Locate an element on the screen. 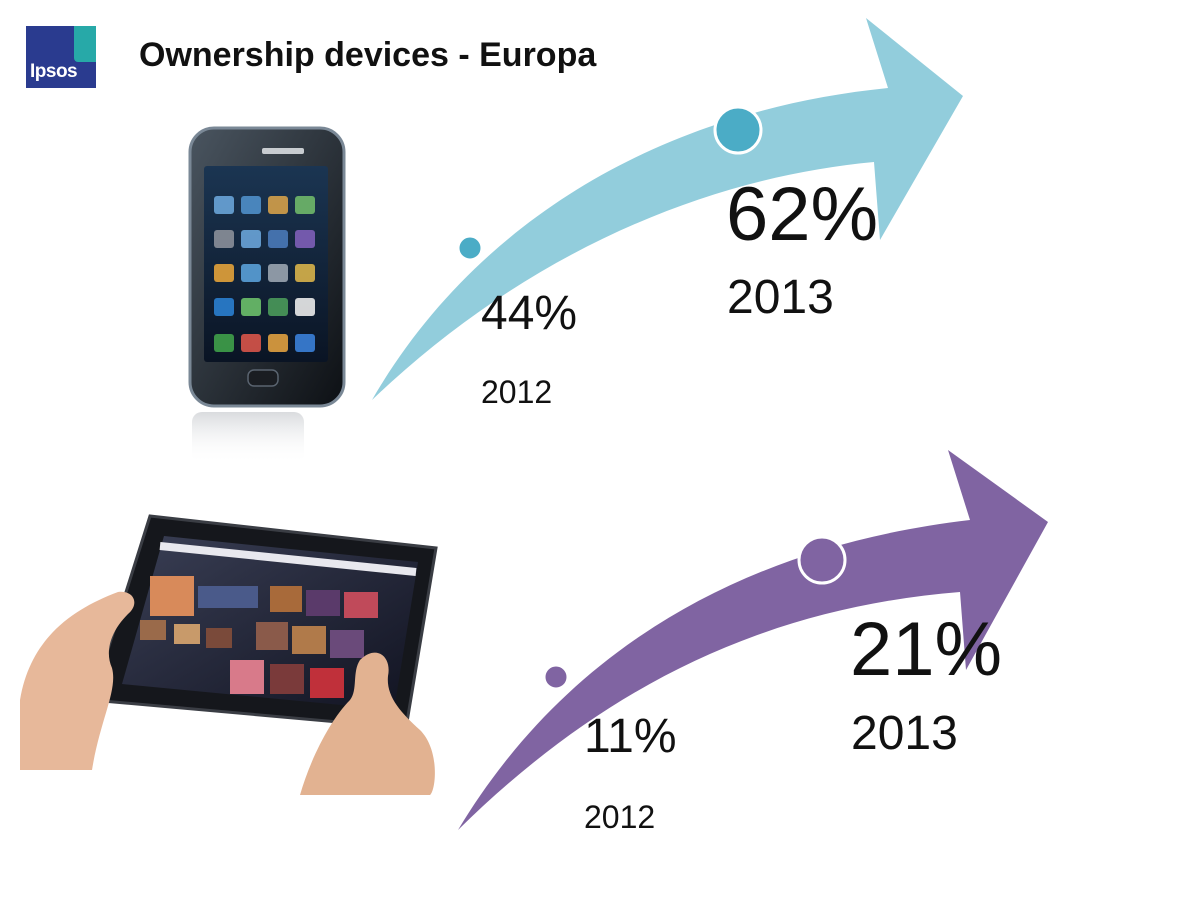  ipsos-logo: Ipsos is located at coordinates (61, 57).